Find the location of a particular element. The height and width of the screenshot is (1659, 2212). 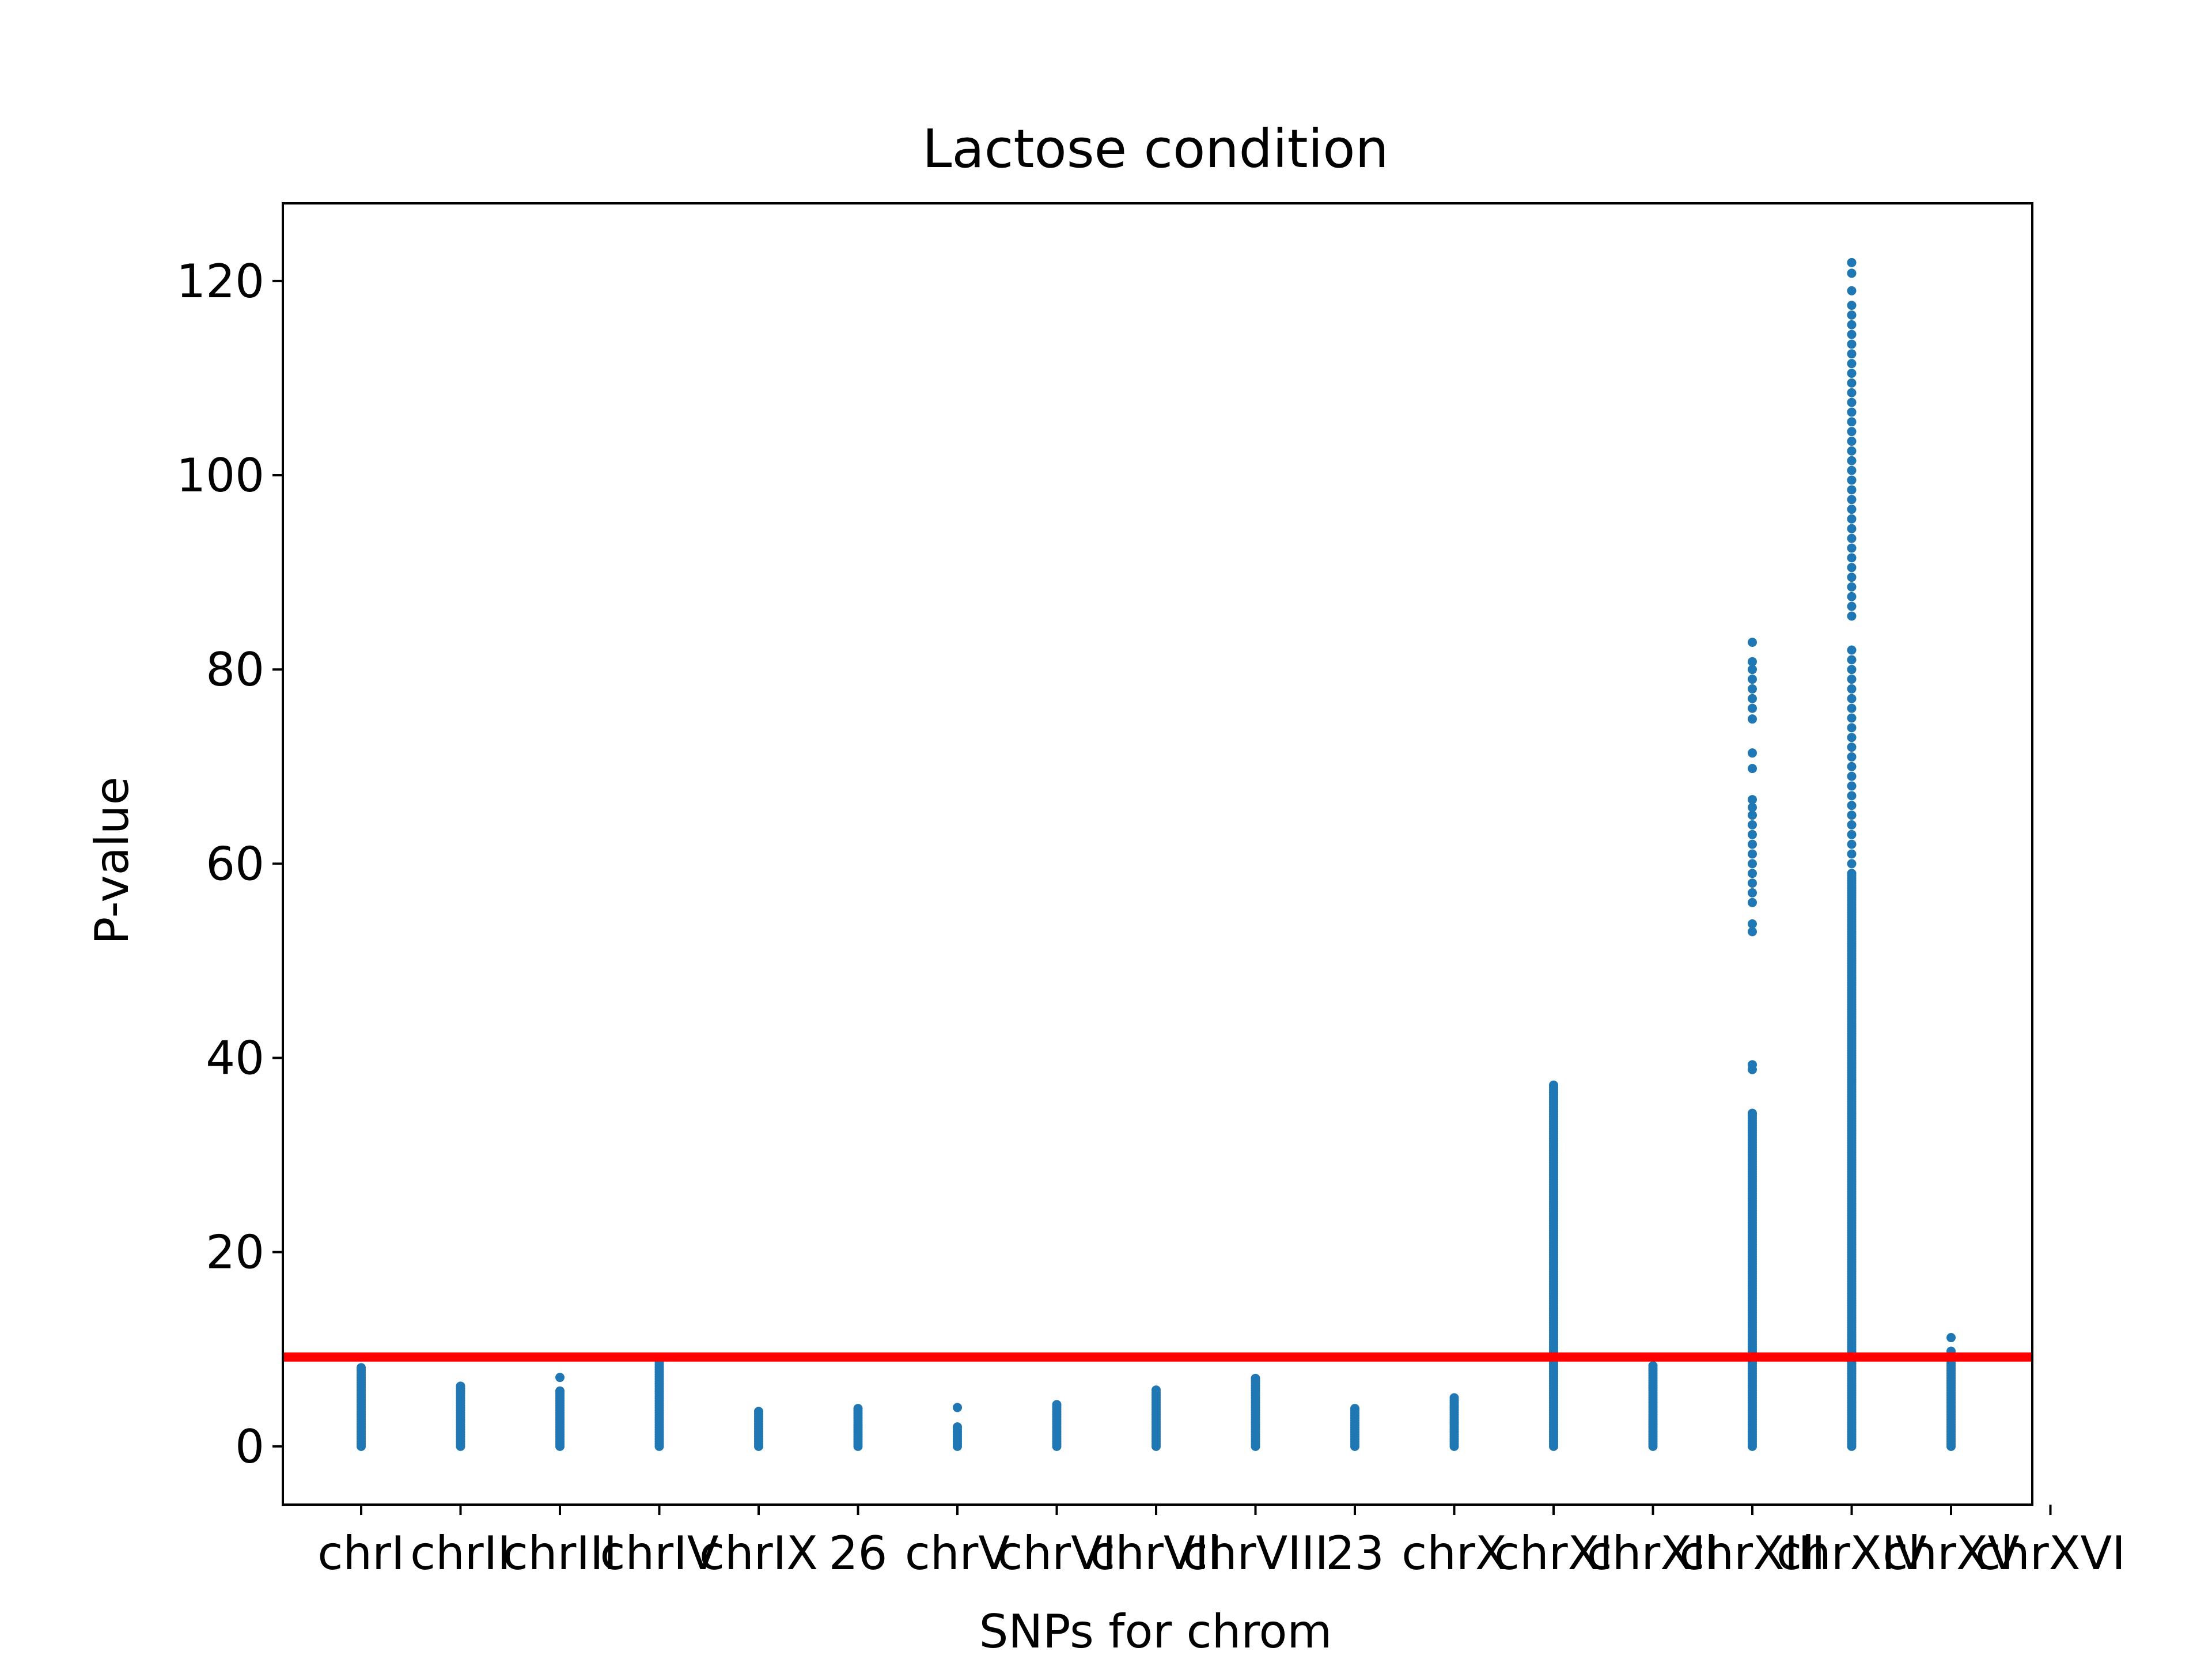

x-tick-label: chrXI is located at coordinates (1553, 1553).